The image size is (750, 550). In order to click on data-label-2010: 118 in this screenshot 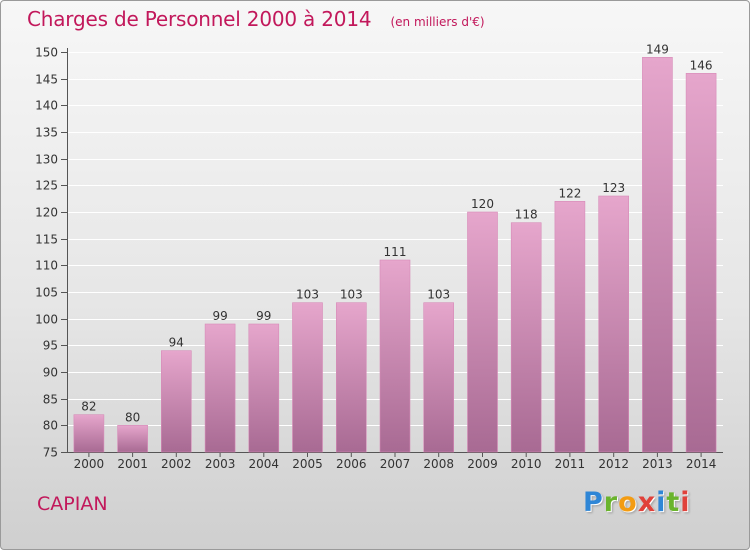, I will do `click(526, 215)`.